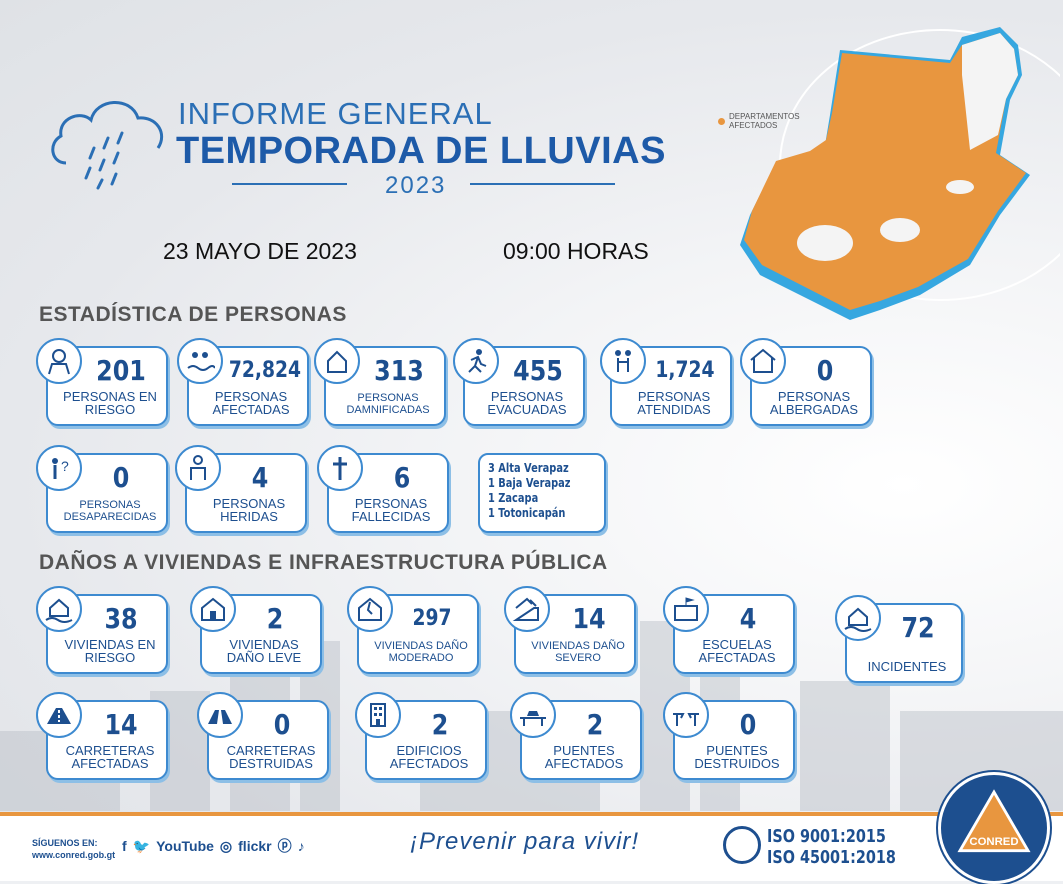 The height and width of the screenshot is (884, 1063). What do you see at coordinates (110, 403) in the screenshot?
I see `stat-label: PERSONAS EN RIESGO` at bounding box center [110, 403].